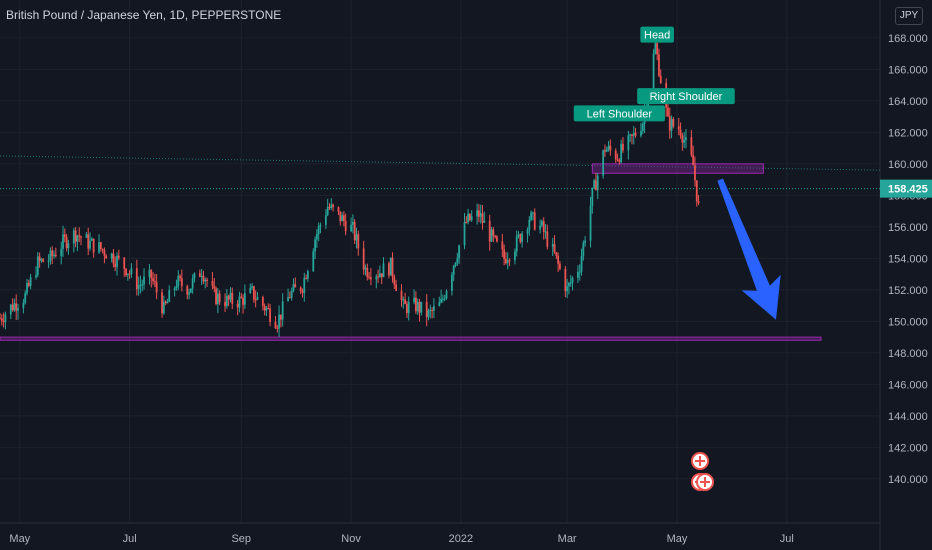  Describe the element at coordinates (908, 228) in the screenshot. I see `y-tick-label: 156.000` at that location.